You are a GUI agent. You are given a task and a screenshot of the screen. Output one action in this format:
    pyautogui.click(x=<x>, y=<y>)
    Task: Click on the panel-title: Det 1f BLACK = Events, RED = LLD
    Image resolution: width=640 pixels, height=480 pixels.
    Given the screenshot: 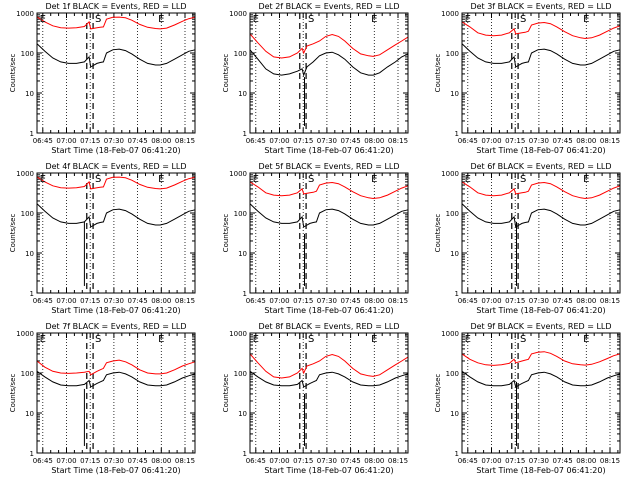 What is the action you would take?
    pyautogui.click(x=115, y=6)
    